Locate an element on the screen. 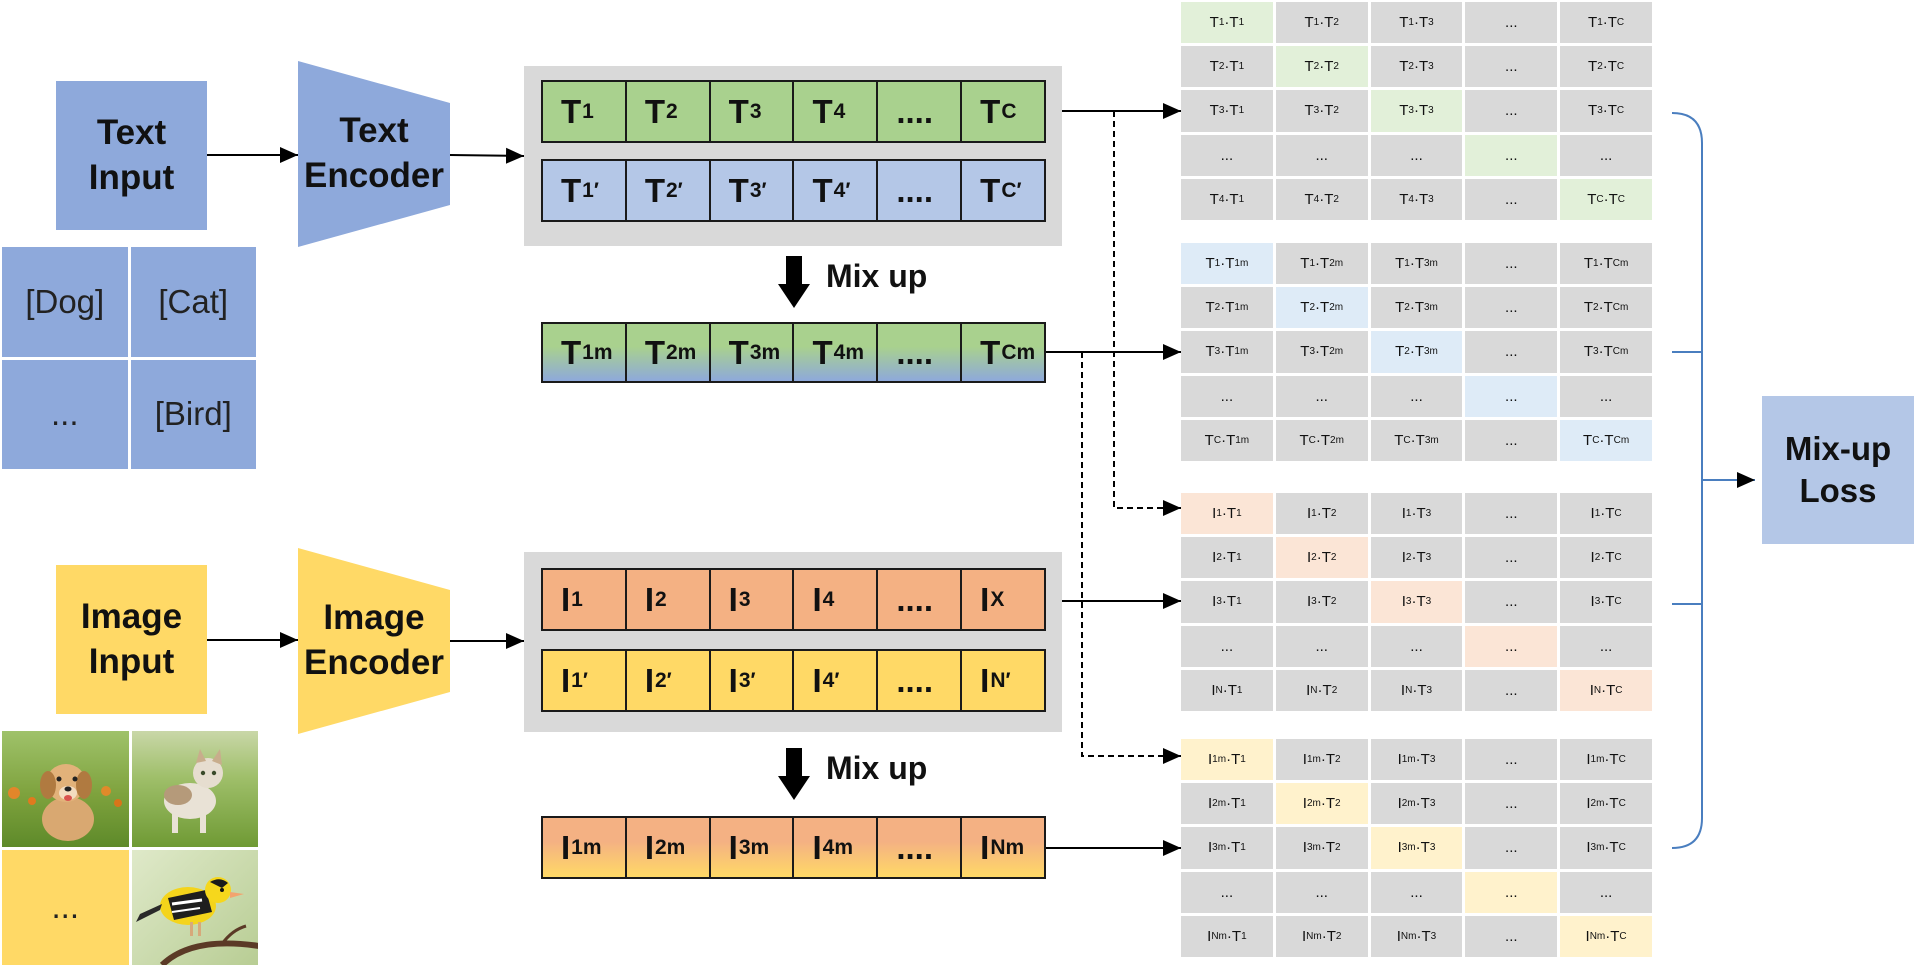 This screenshot has width=1916, height=967. matrix-cell: I Nm ·T C is located at coordinates (1606, 936).